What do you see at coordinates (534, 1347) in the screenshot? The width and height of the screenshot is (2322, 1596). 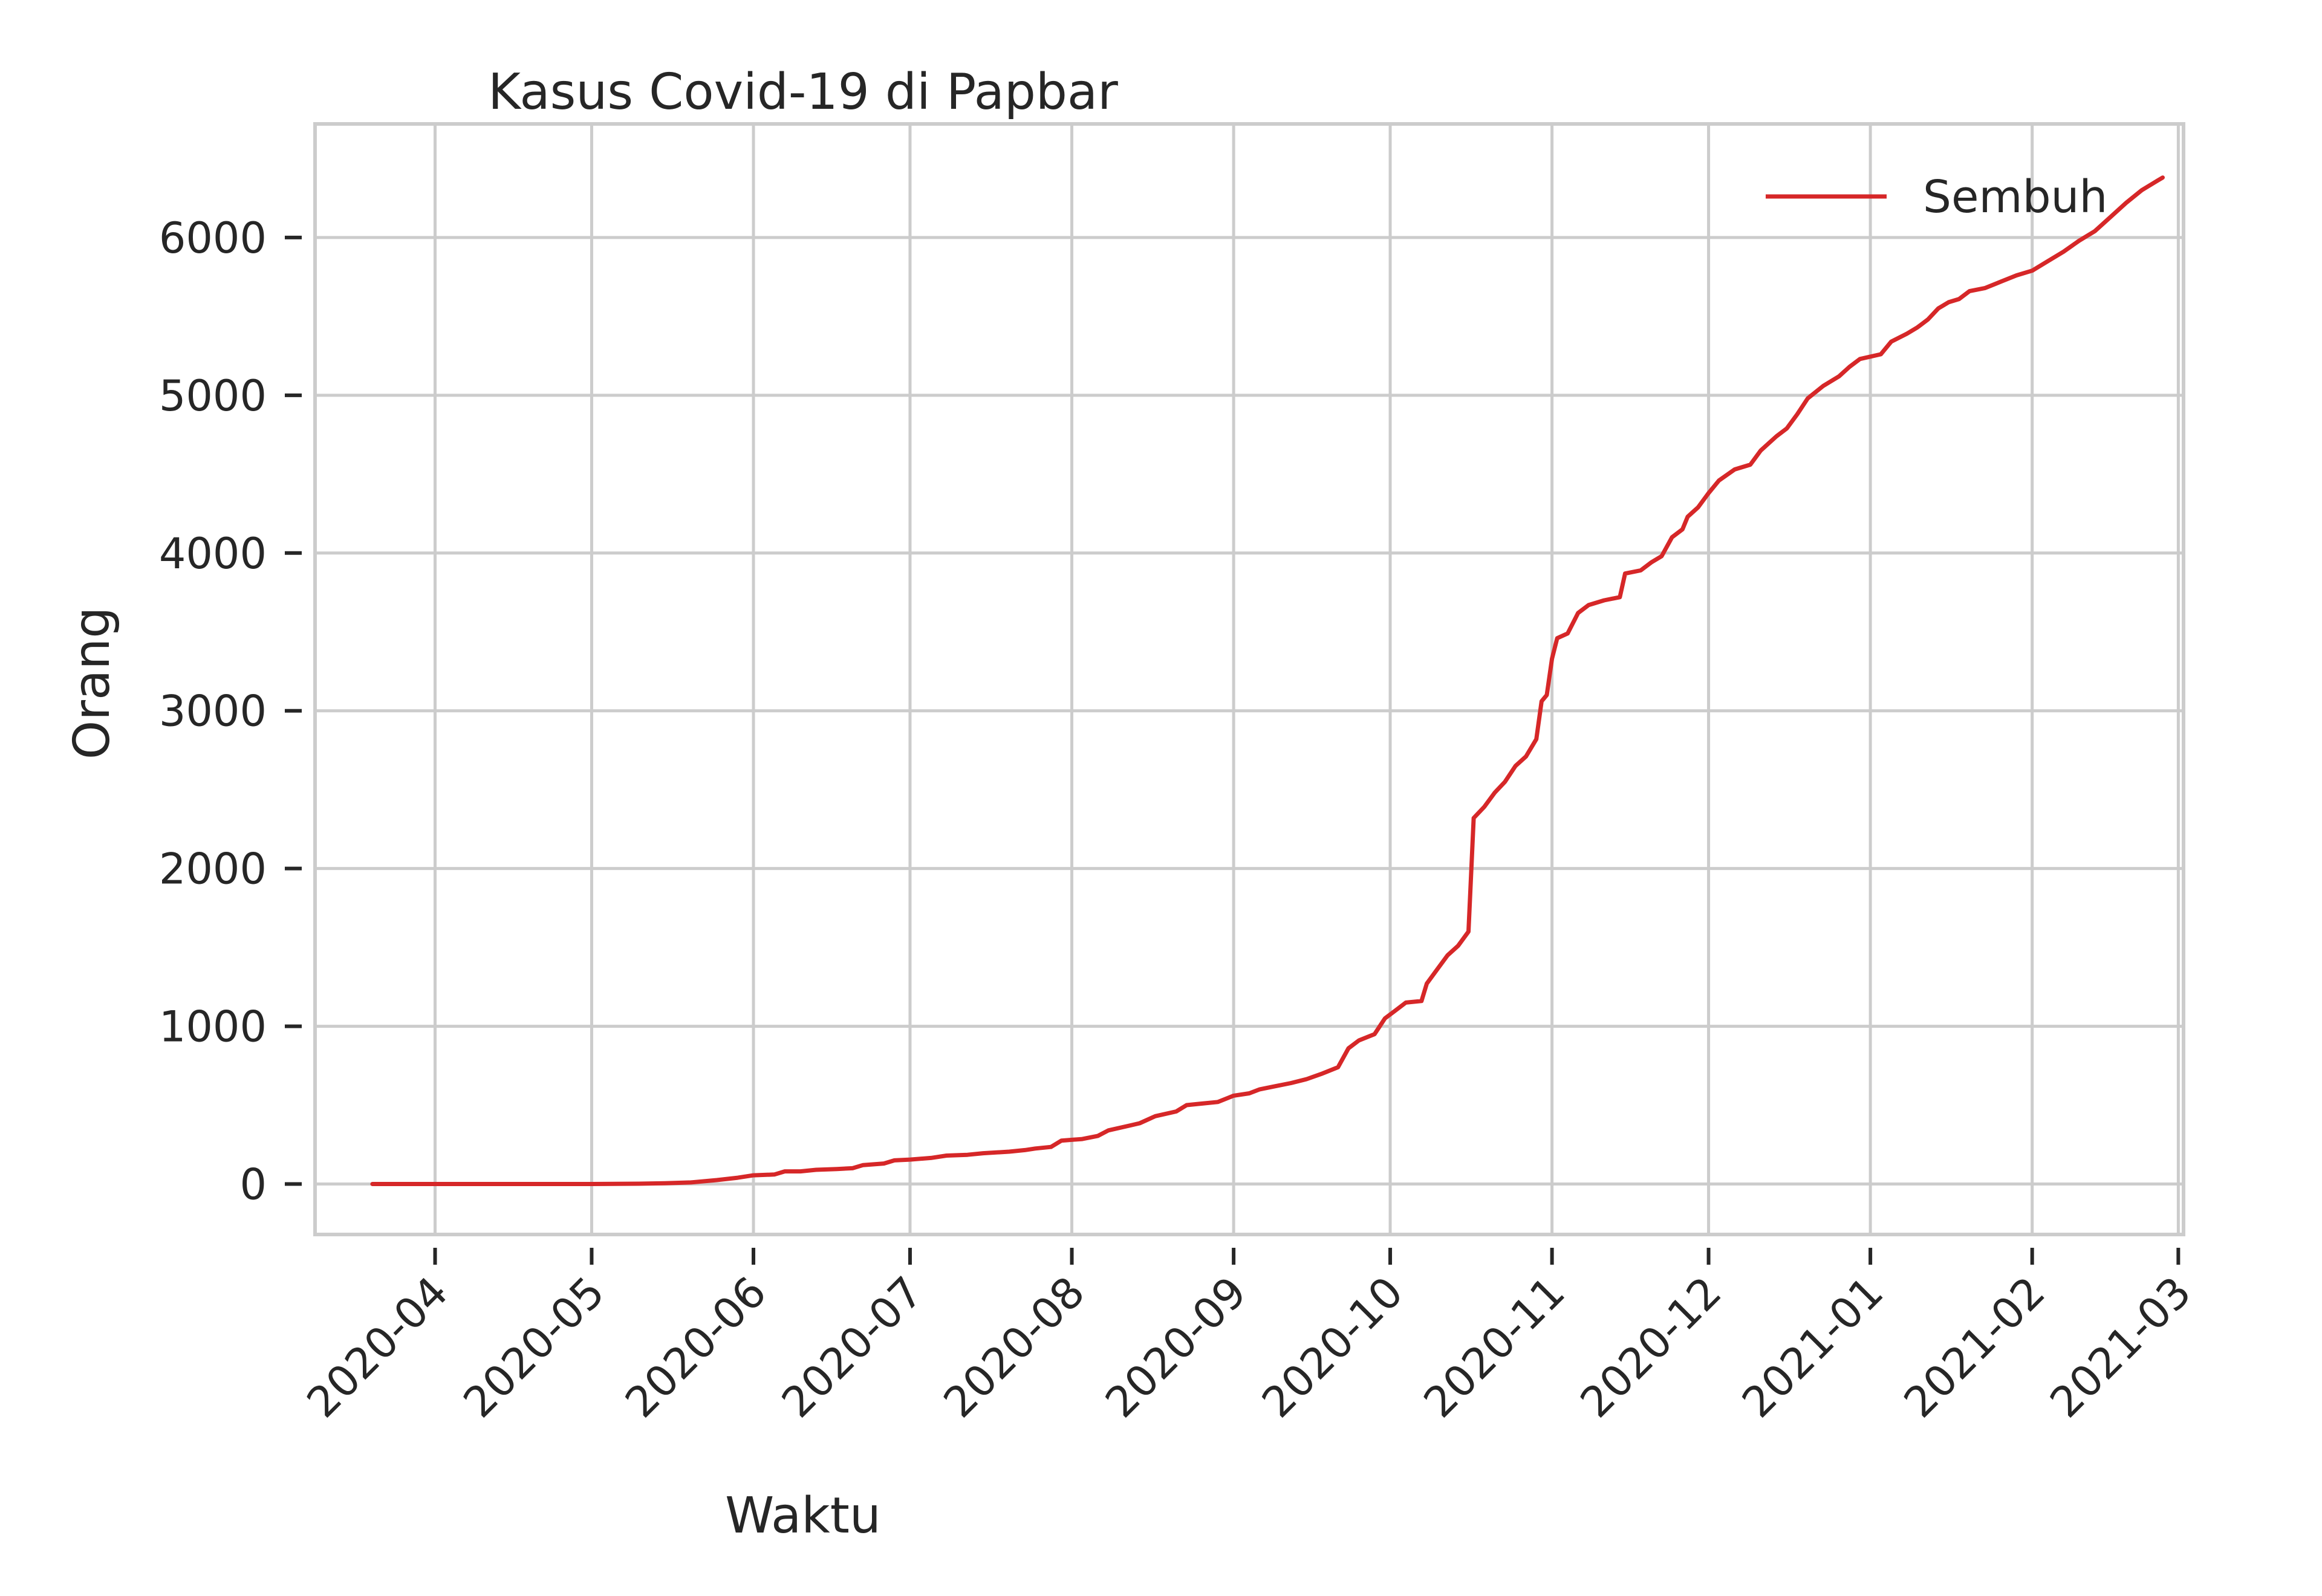 I see `x-tick-label: 2020-05` at bounding box center [534, 1347].